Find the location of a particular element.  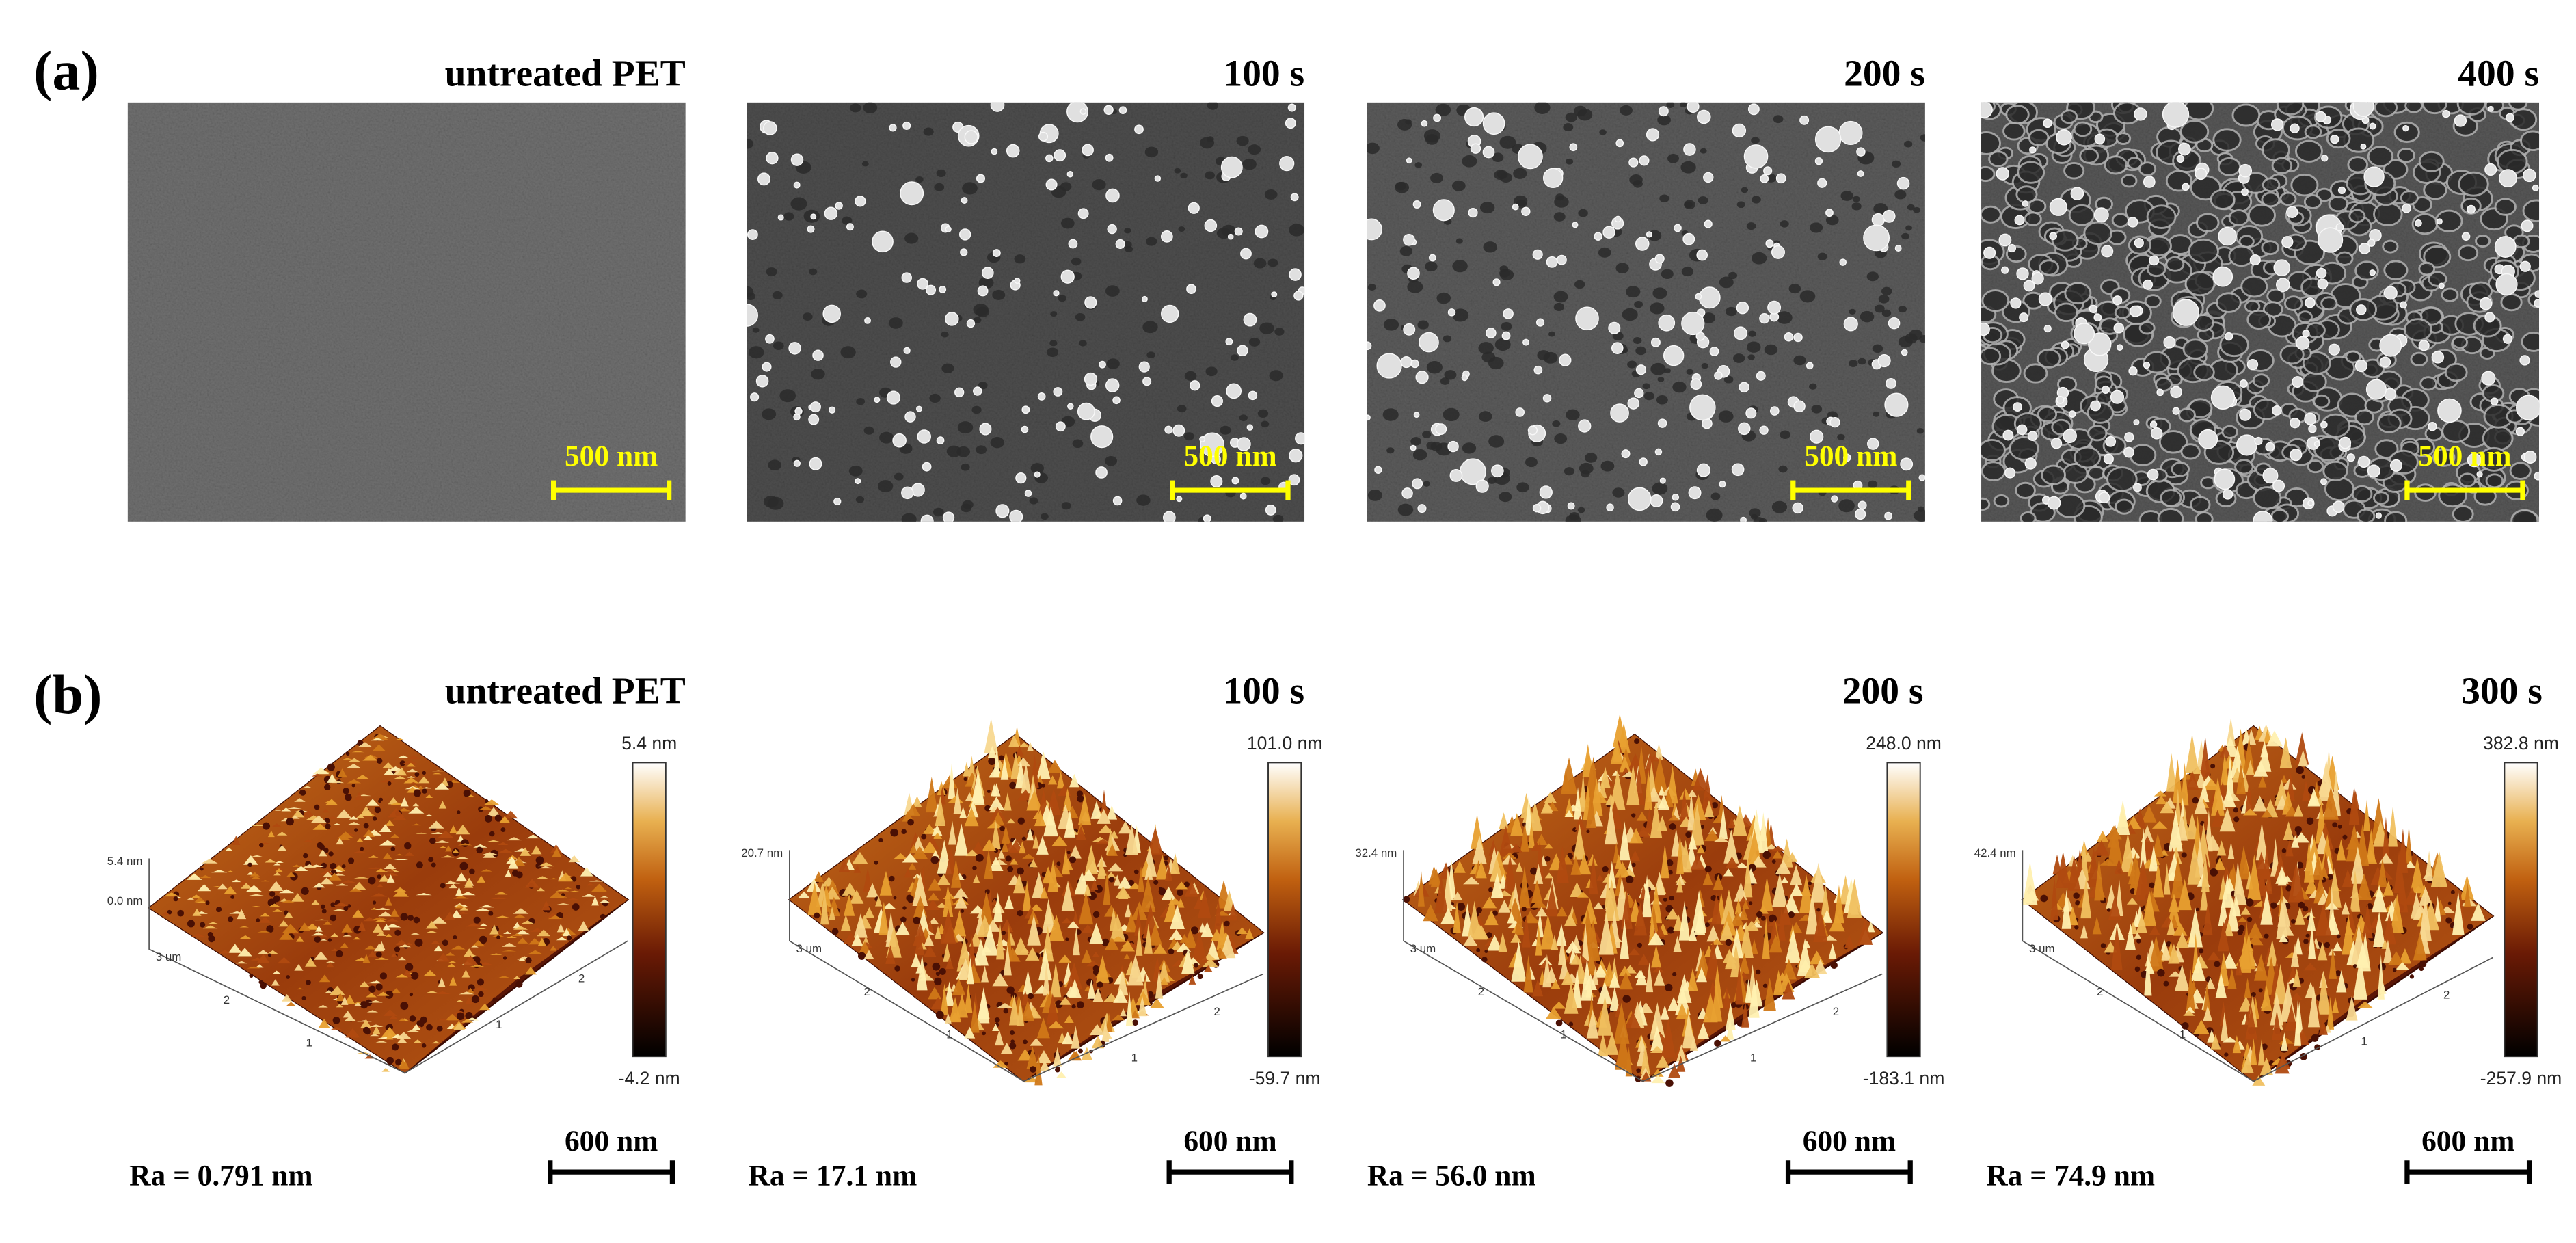

scale-bar-label: 600 nm is located at coordinates (611, 1141).